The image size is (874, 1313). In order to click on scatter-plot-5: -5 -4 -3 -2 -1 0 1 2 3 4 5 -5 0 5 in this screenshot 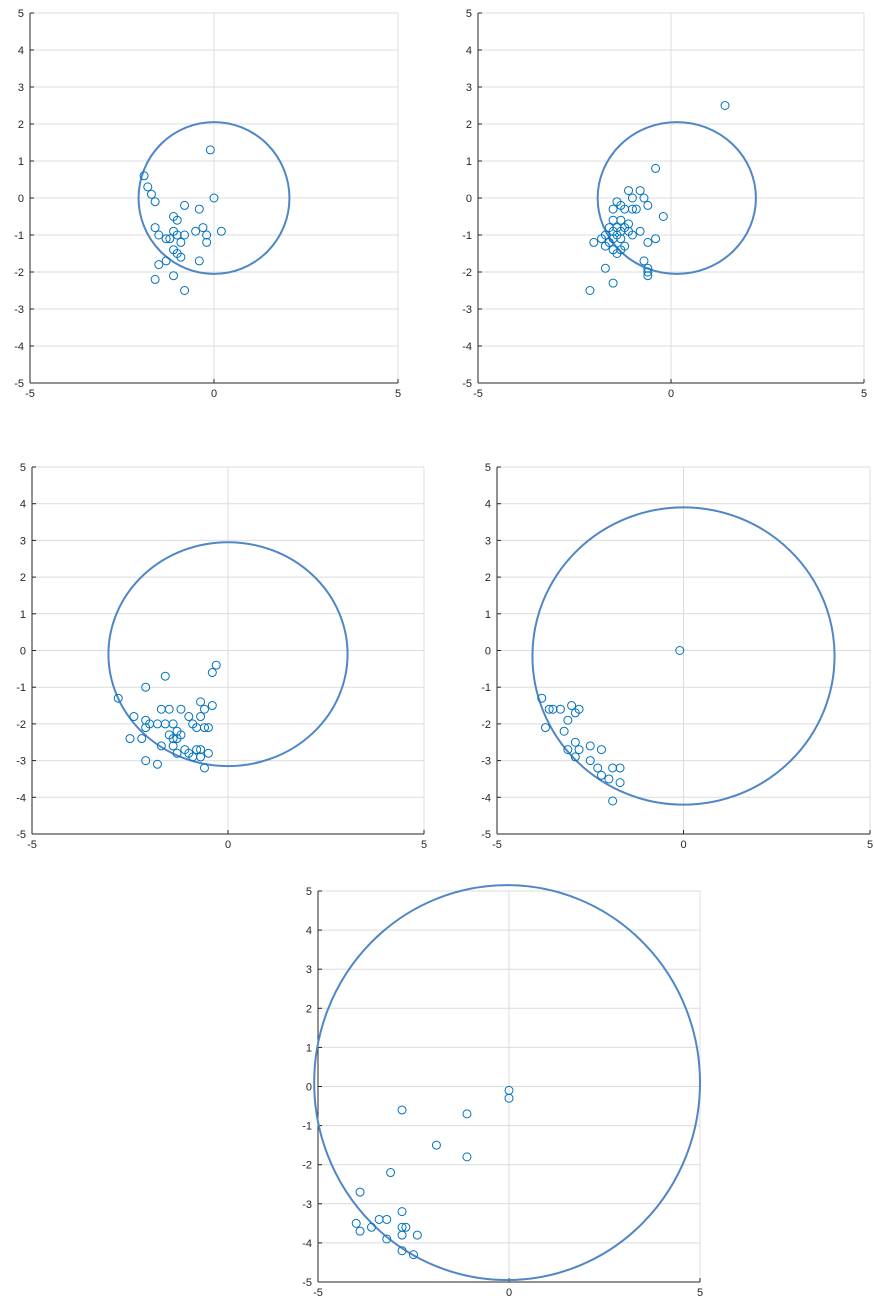, I will do `click(502, 1091)`.